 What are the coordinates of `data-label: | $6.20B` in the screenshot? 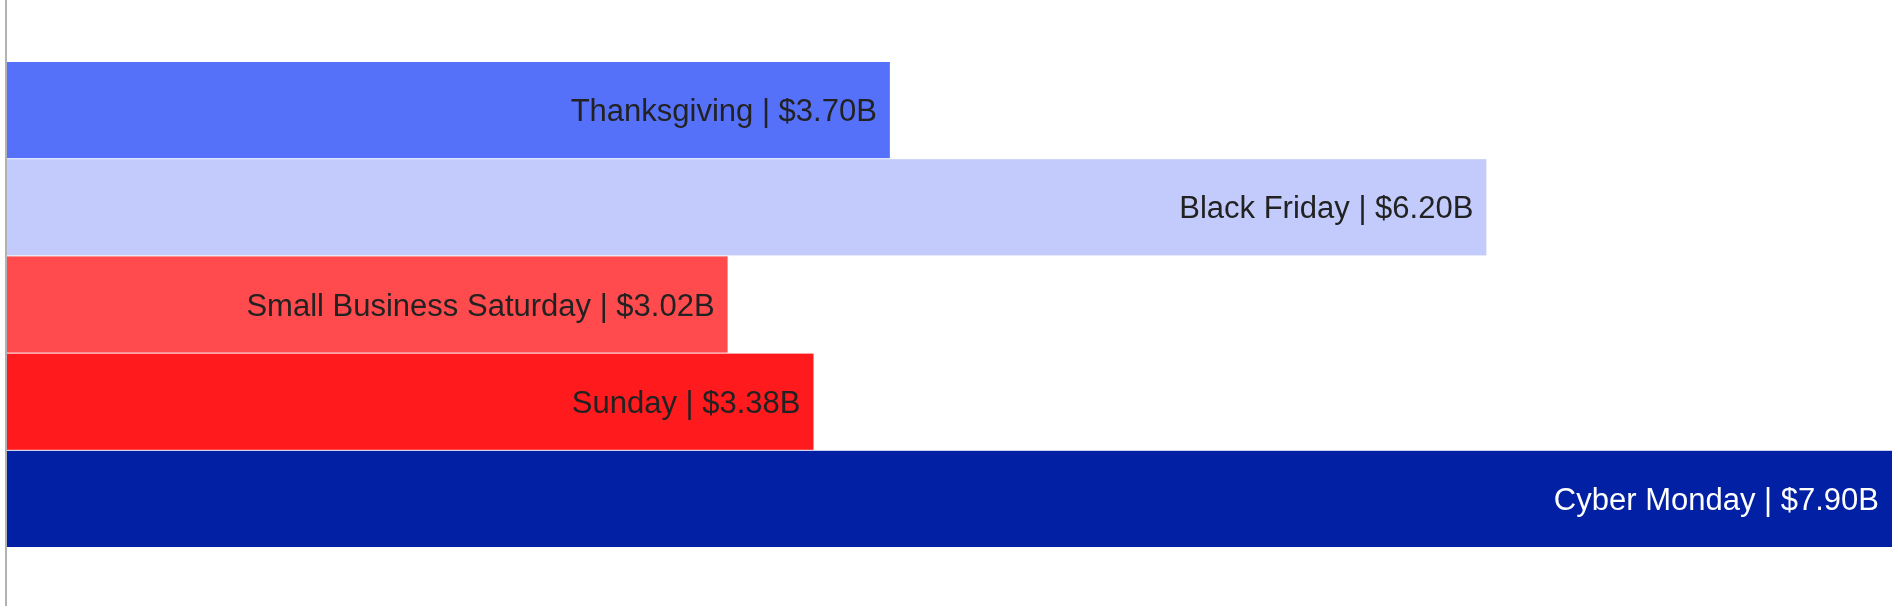 It's located at (1416, 207).